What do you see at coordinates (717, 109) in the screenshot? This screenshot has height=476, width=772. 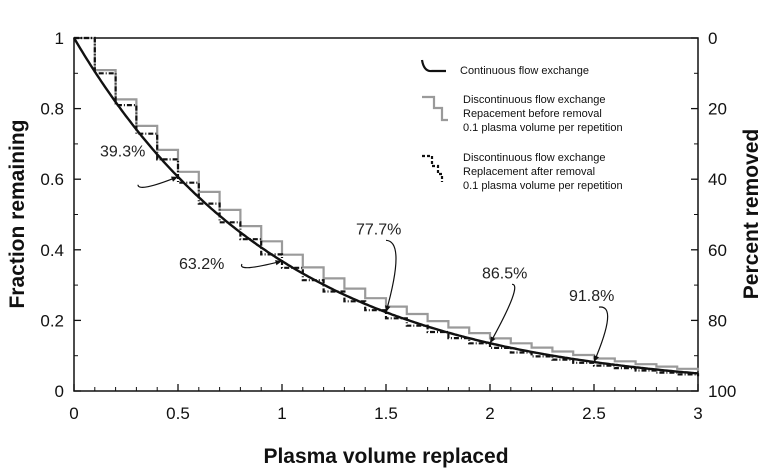 I see `y2-tick-label: 20` at bounding box center [717, 109].